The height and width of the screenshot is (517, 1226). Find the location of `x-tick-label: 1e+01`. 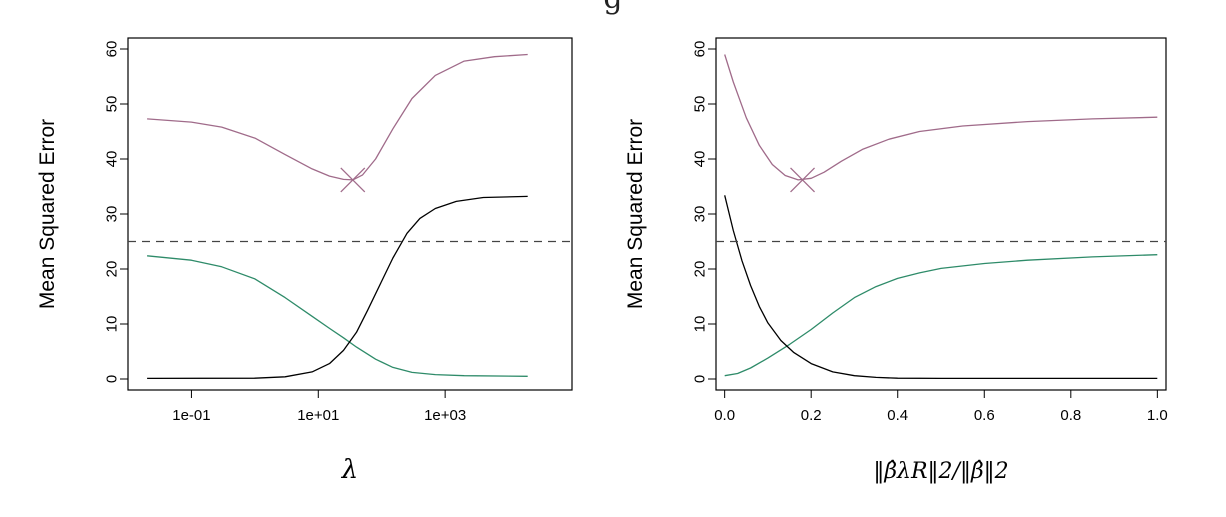

x-tick-label: 1e+01 is located at coordinates (318, 415).